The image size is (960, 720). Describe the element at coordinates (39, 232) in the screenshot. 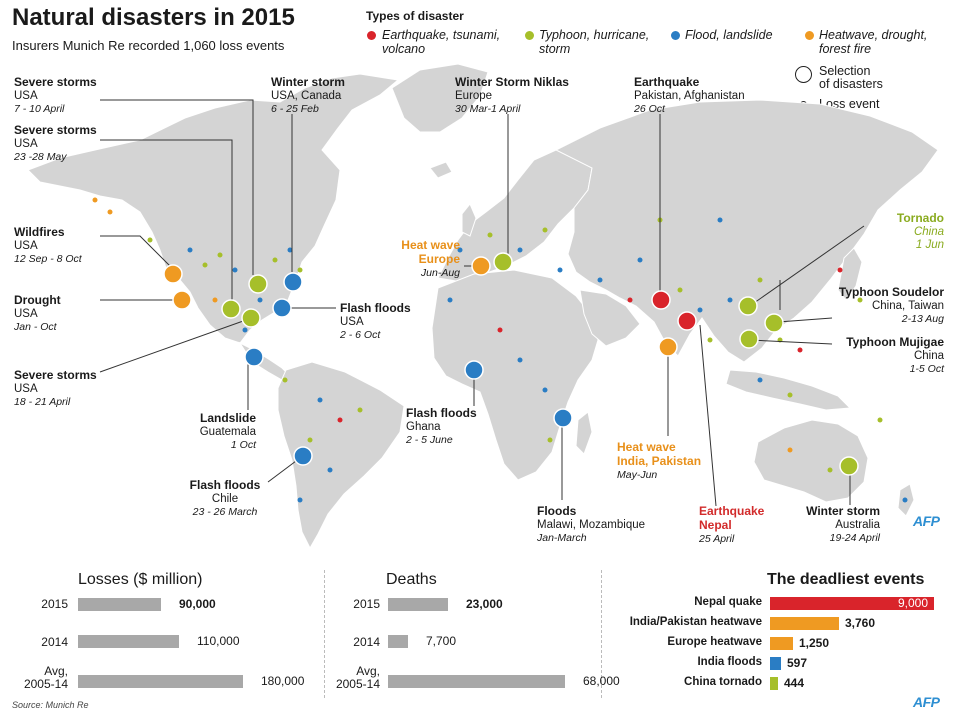

I see `callout-title: Wildfires` at that location.